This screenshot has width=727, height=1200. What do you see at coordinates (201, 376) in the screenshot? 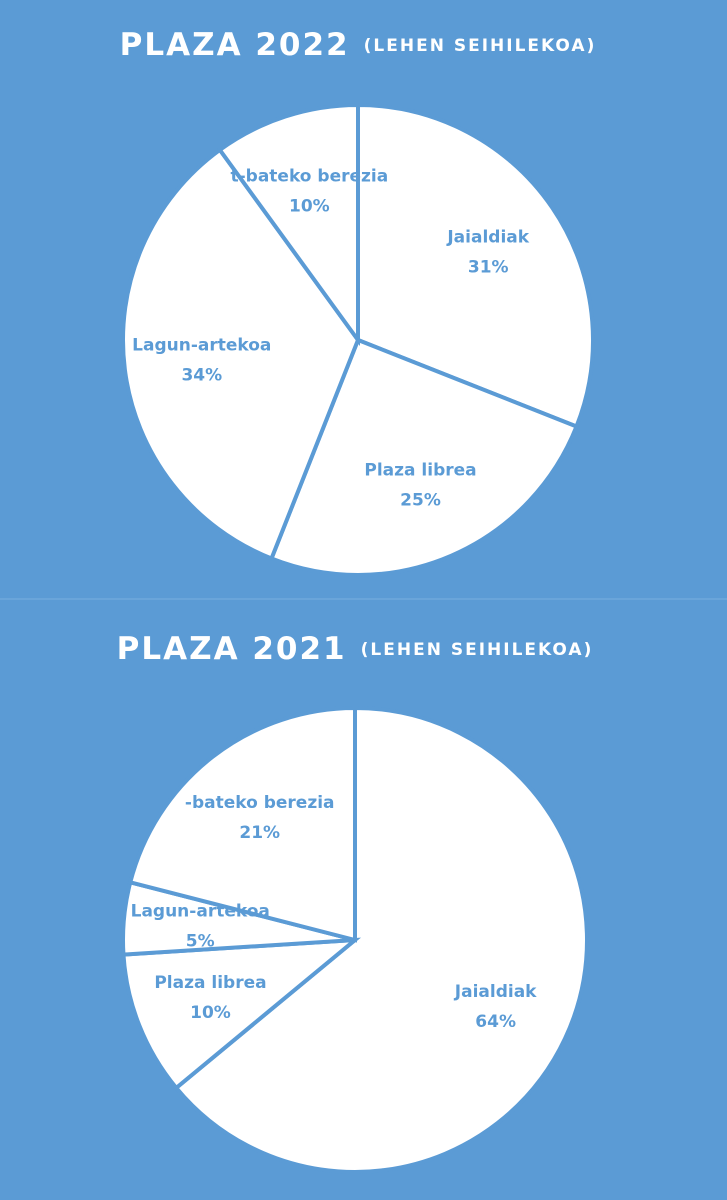
I see `value-label: 34%` at bounding box center [201, 376].